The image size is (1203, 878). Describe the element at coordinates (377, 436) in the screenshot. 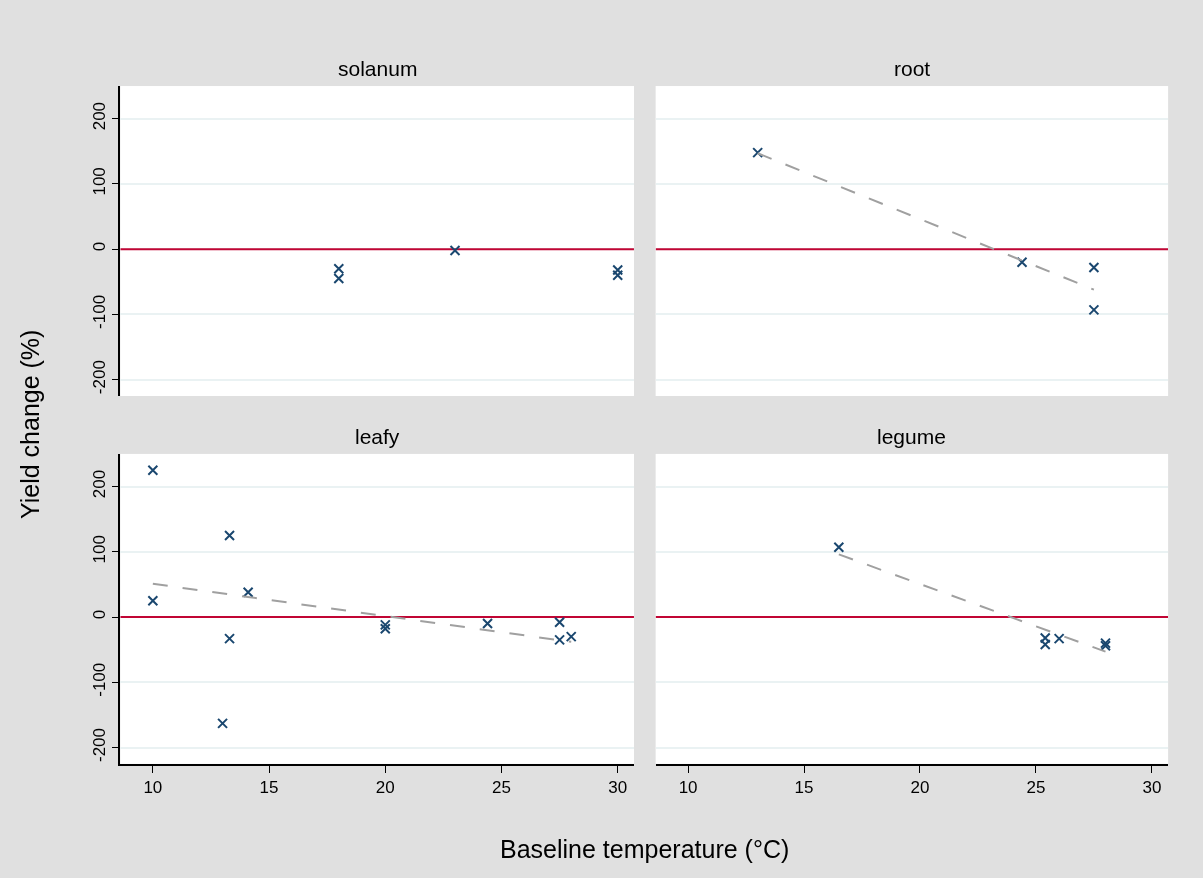

I see `chart-title: leafy` at that location.